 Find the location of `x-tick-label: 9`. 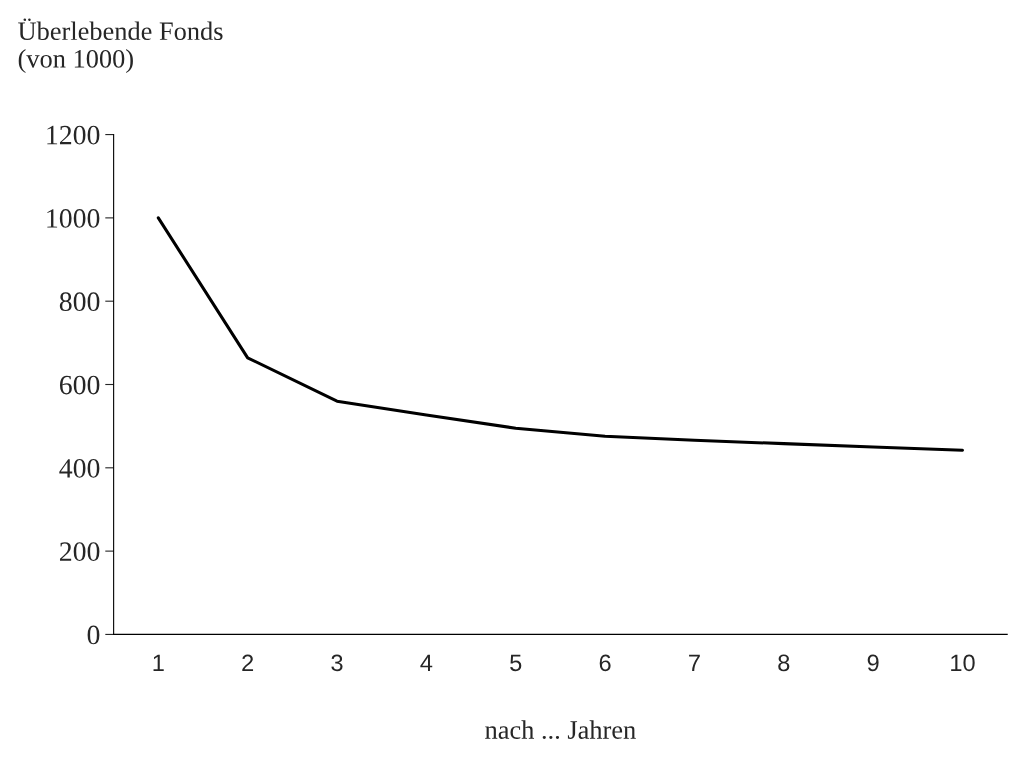

x-tick-label: 9 is located at coordinates (873, 663).